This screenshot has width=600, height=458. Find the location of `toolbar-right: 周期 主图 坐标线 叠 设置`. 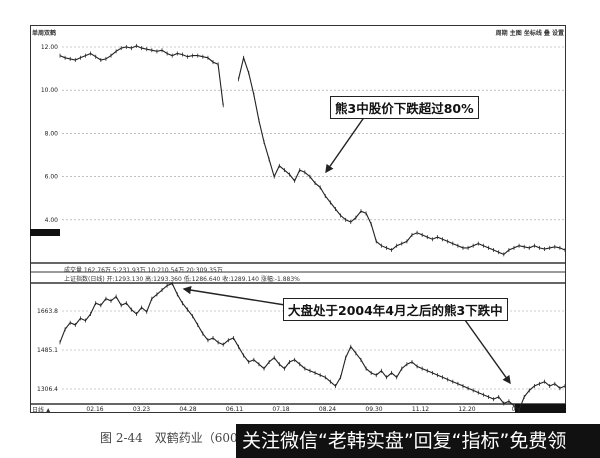

toolbar-right: 周期 主图 坐标线 叠 设置 is located at coordinates (529, 33).